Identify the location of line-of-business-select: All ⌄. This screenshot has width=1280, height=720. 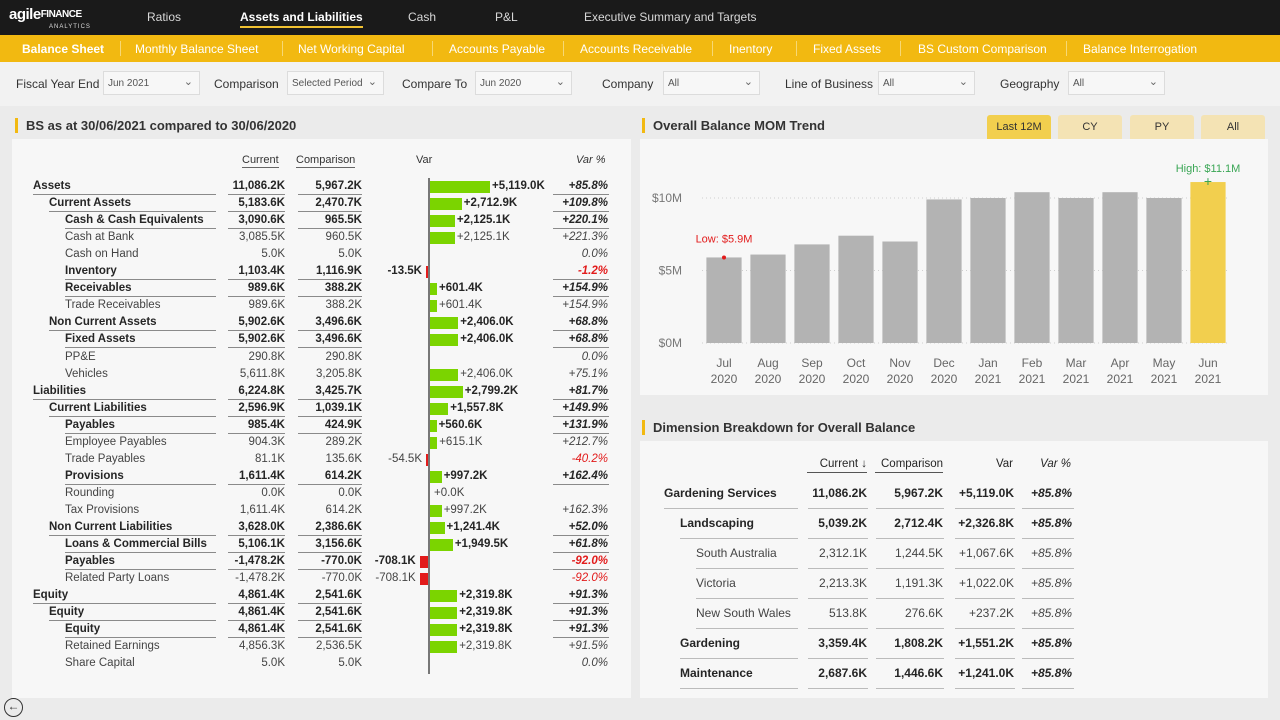
(926, 83).